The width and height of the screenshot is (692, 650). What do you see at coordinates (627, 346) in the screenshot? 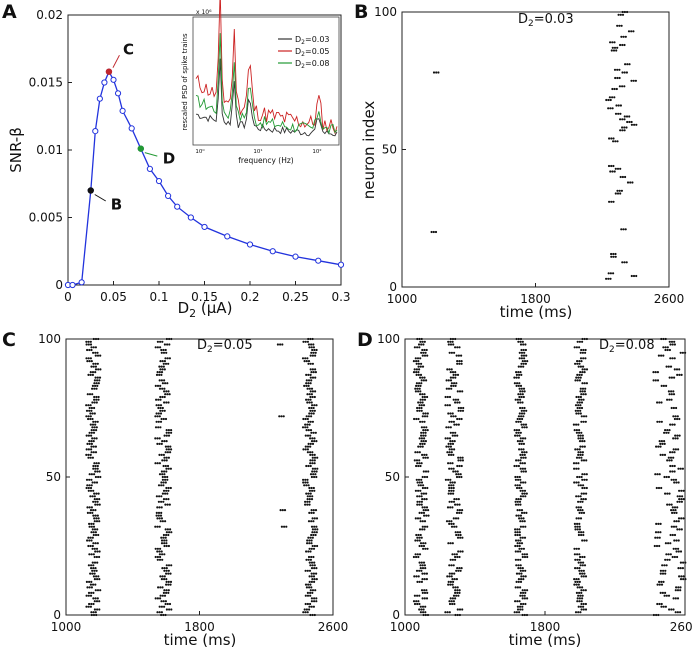
I see `panel-d-title: D2=0.08` at bounding box center [627, 346].